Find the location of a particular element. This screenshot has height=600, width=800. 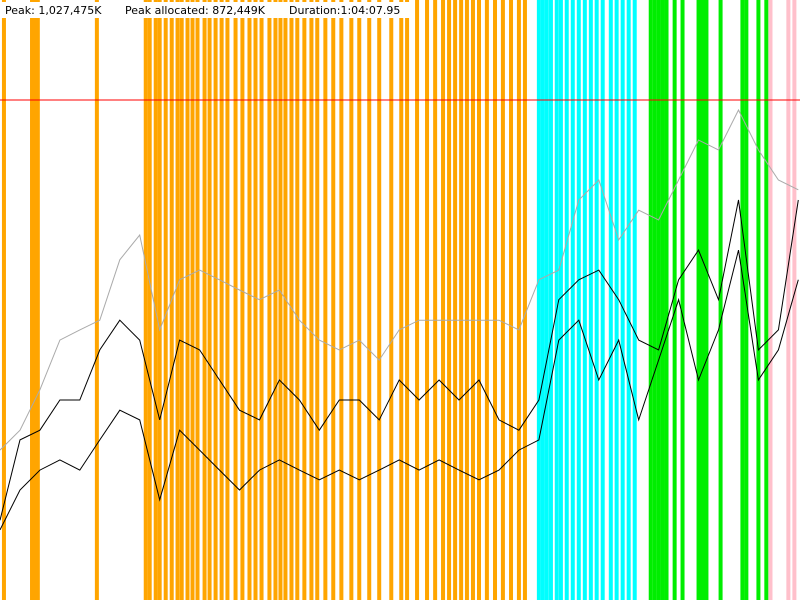

header-text: Peak: 1,027,475K is located at coordinates (53, 10).